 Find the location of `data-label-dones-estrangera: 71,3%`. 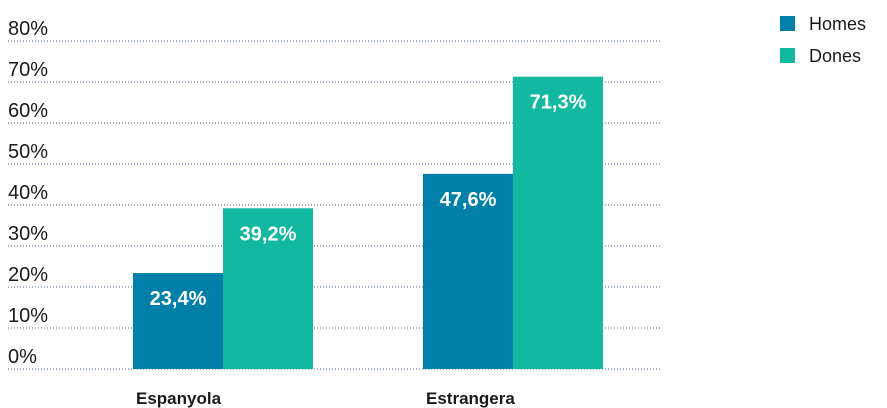

data-label-dones-estrangera: 71,3% is located at coordinates (558, 103).